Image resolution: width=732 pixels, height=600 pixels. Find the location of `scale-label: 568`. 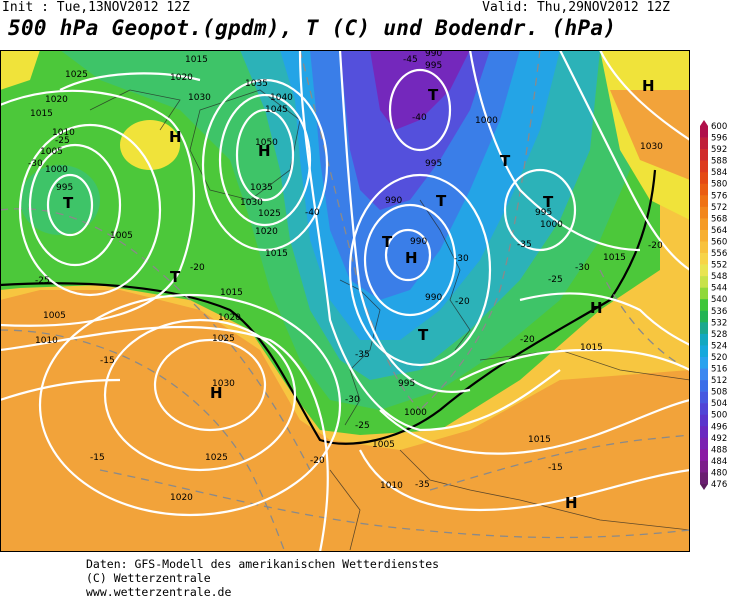

scale-label: 568 is located at coordinates (719, 219).